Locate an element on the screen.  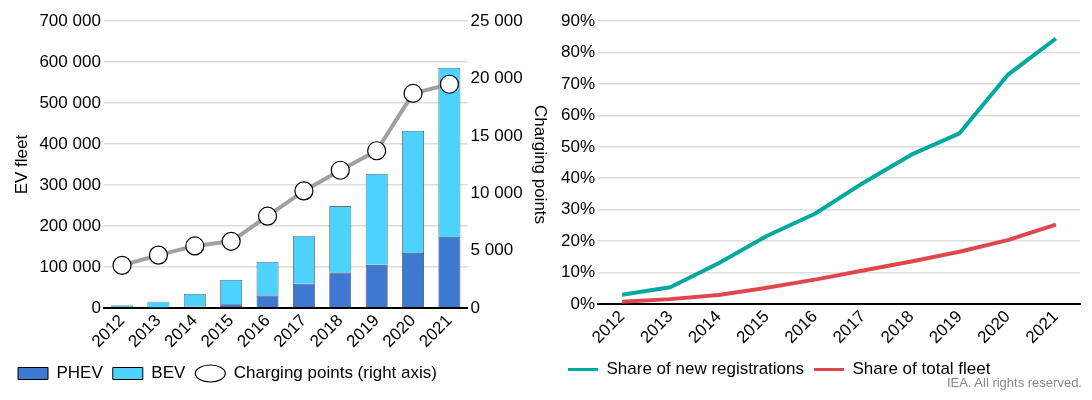
y-tick-label: 400 000 is located at coordinates (70, 143).